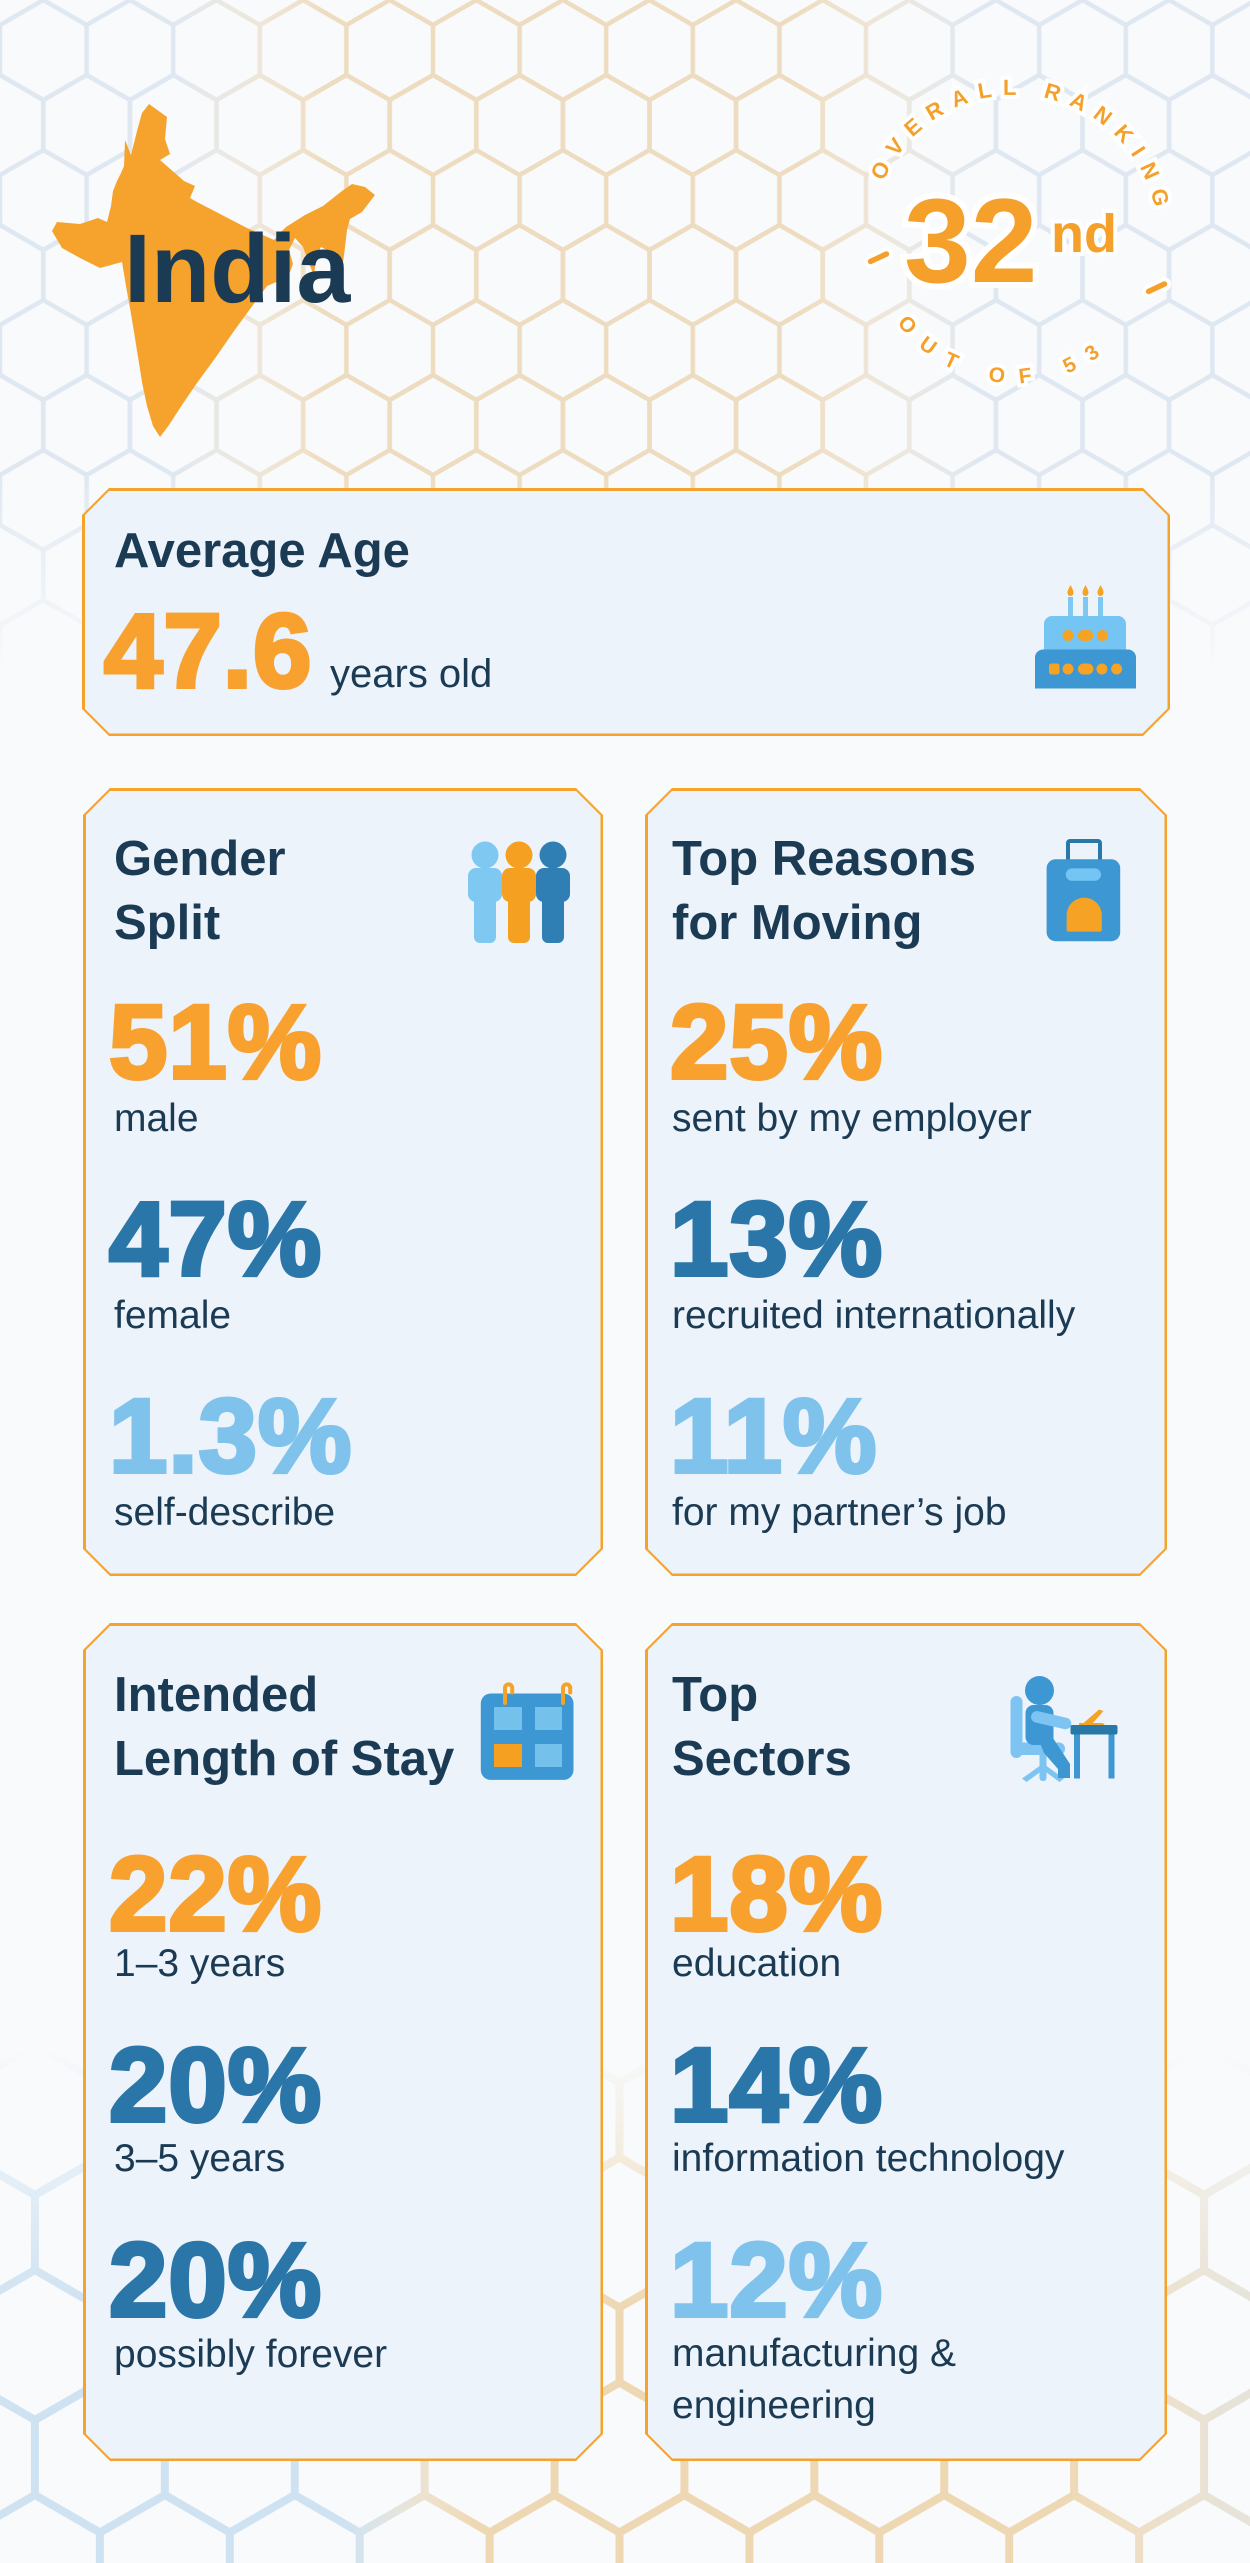 Image resolution: width=1250 pixels, height=2563 pixels. I want to click on svg-text: nd, so click(1084, 234).